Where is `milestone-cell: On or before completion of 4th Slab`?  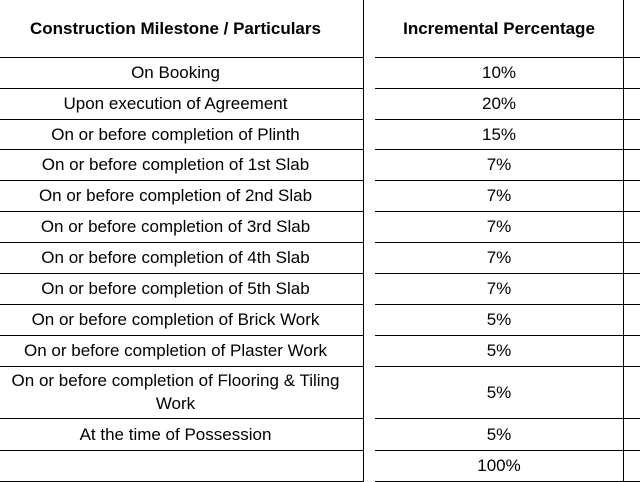 milestone-cell: On or before completion of 4th Slab is located at coordinates (182, 258).